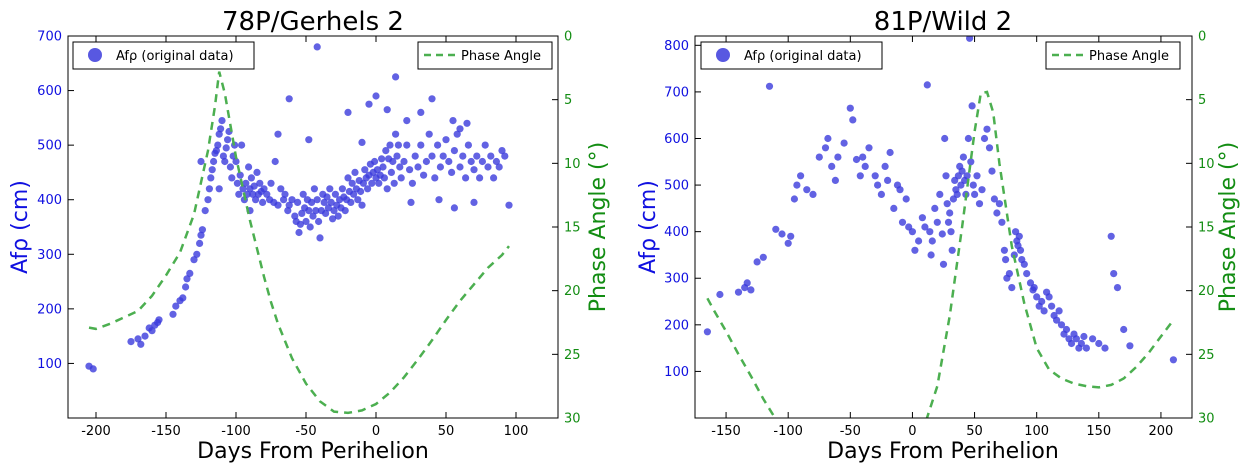 This screenshot has width=1247, height=466. Describe the element at coordinates (175, 56) in the screenshot. I see `legend-label: Afρ (original data)` at that location.